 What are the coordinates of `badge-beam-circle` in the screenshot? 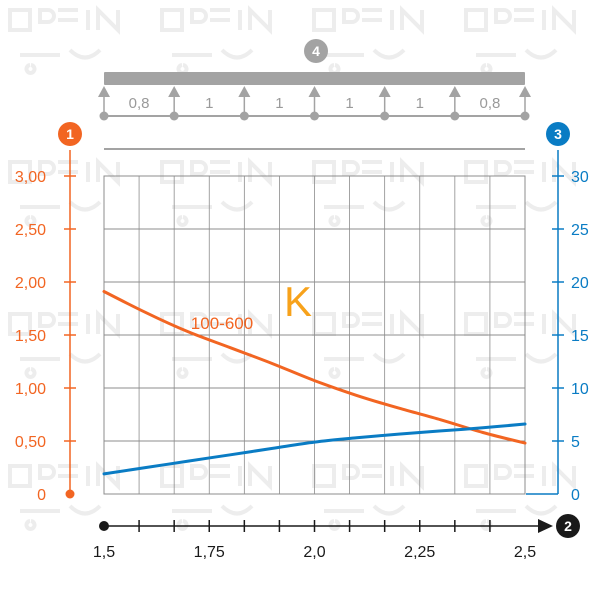 It's located at (316, 51).